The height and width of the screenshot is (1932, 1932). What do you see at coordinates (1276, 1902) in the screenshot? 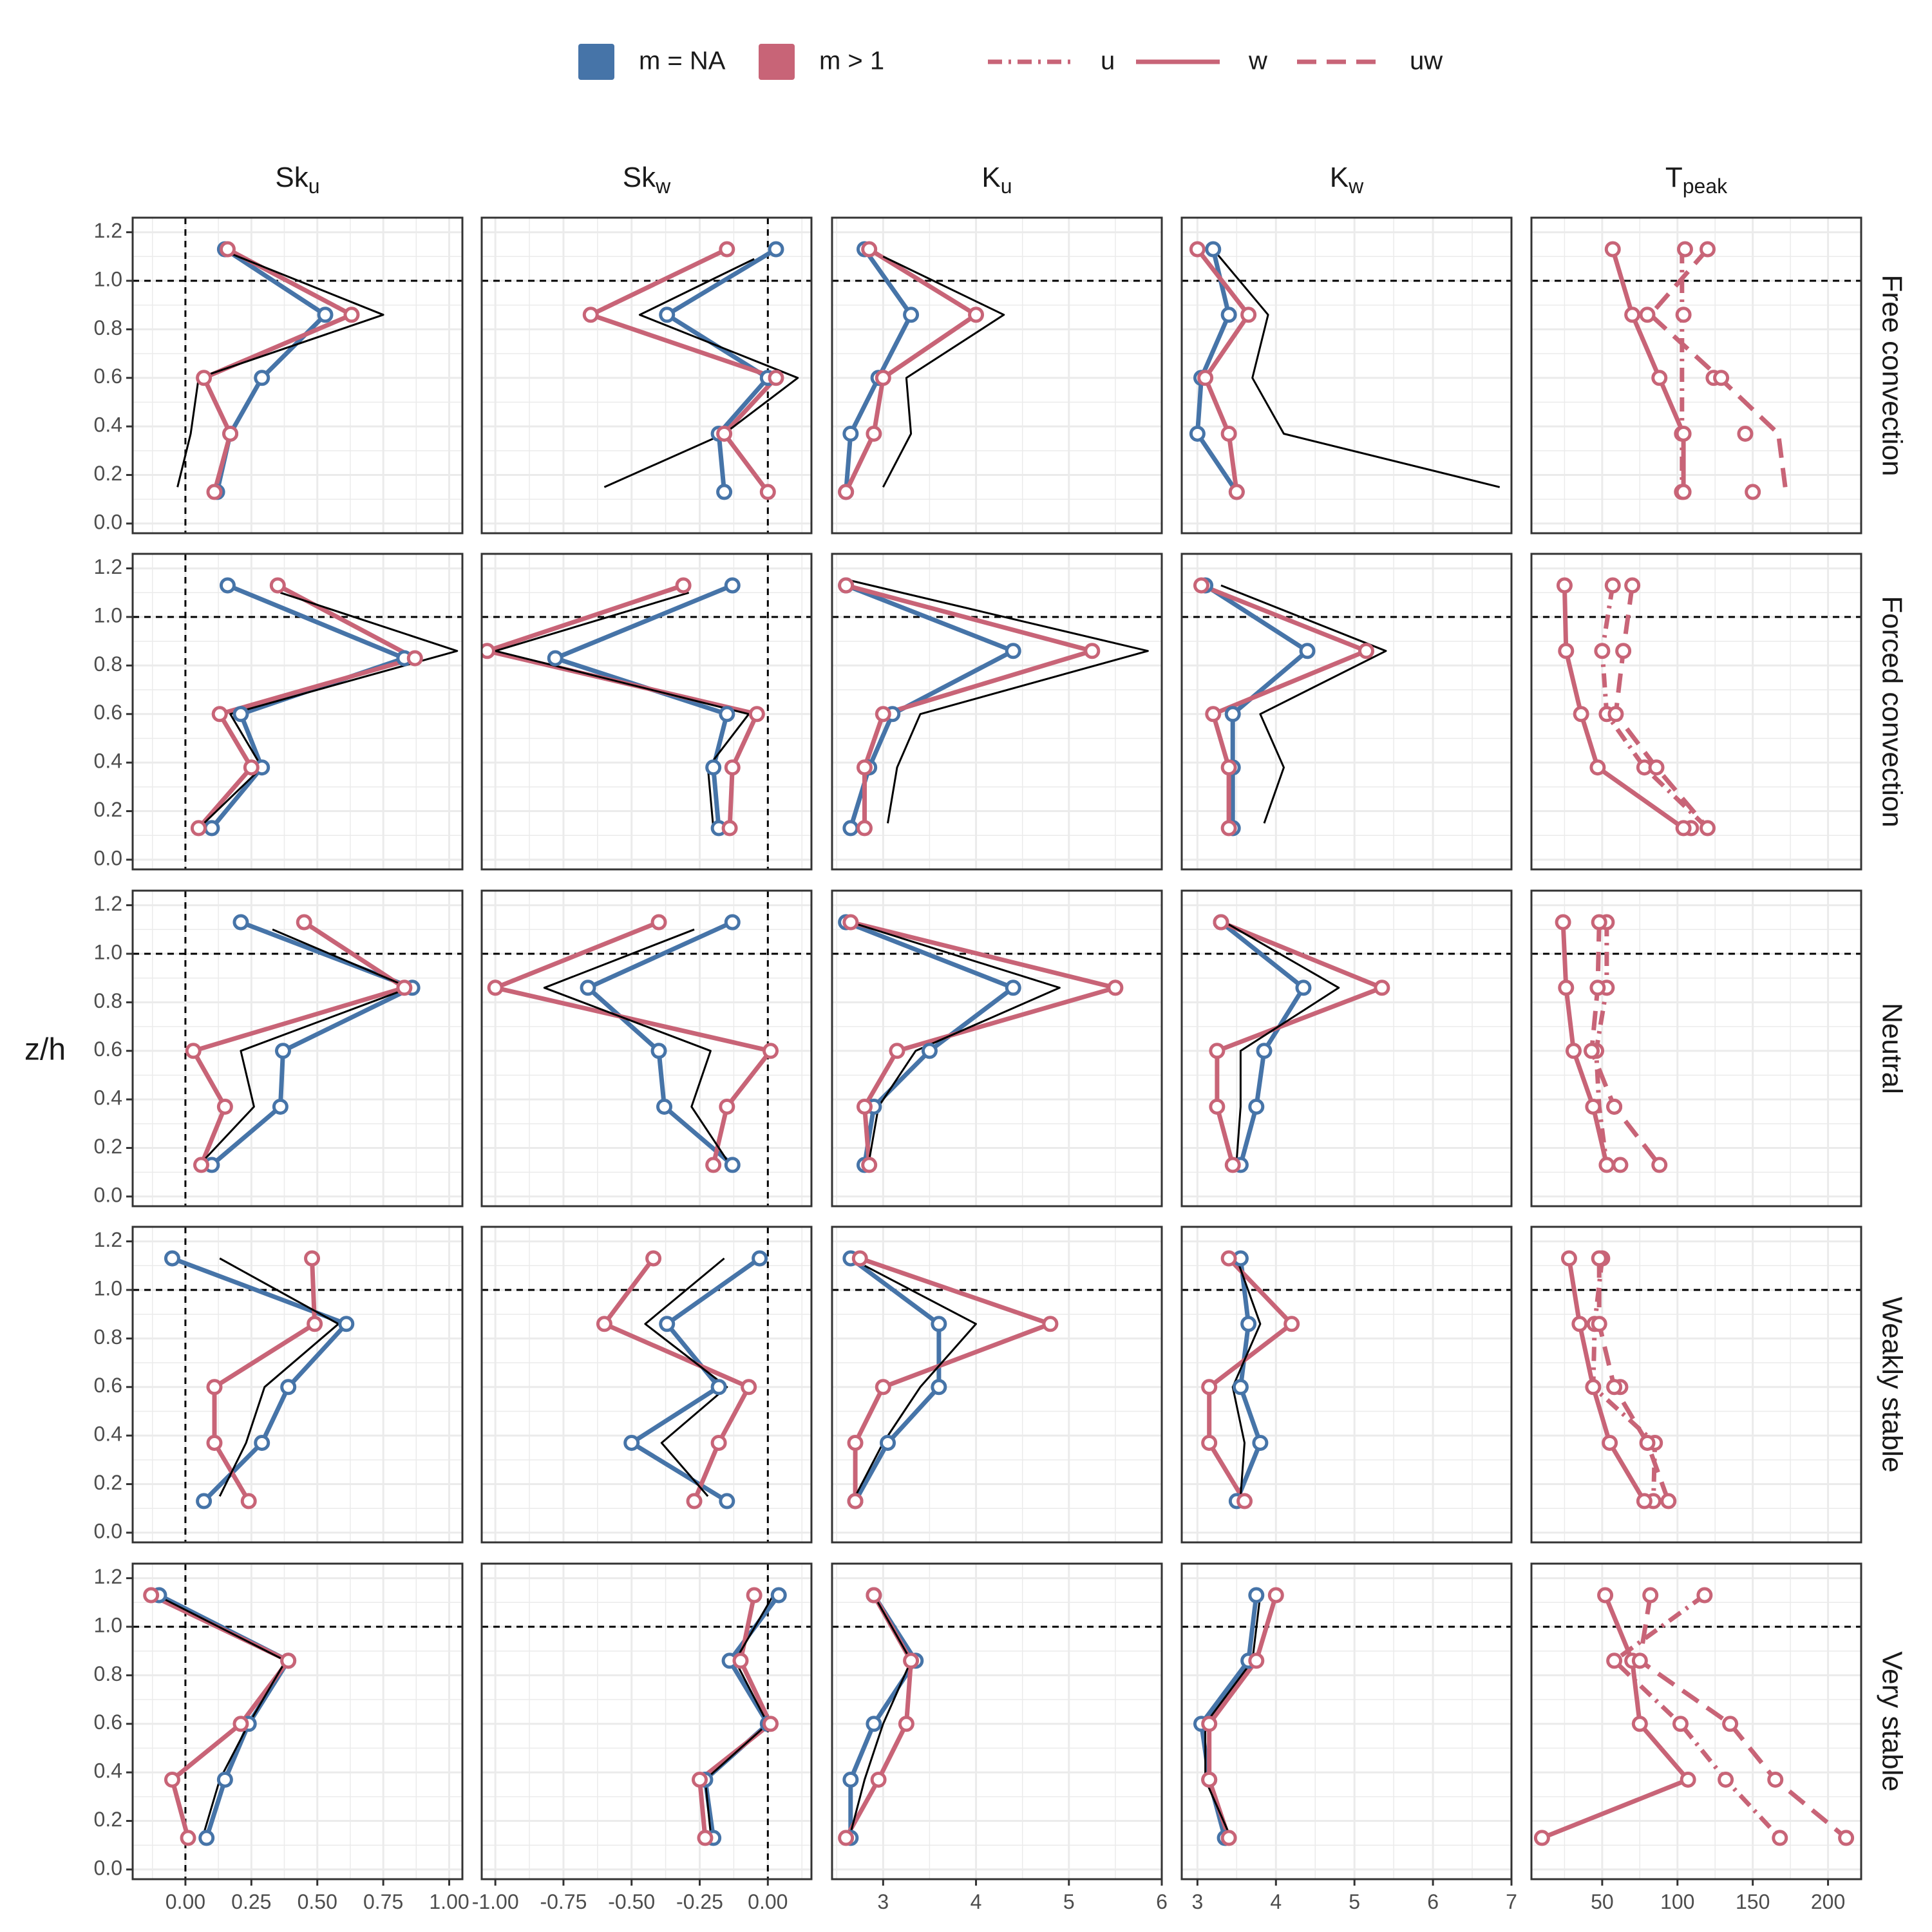
I see `x-tick-label: 4` at bounding box center [1276, 1902].